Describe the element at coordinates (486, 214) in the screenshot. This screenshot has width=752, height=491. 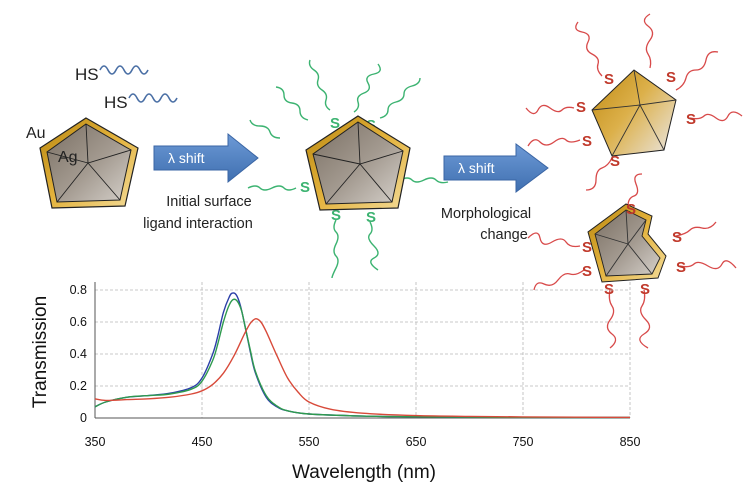
I see `stage2-caption-line1: Morphological` at that location.